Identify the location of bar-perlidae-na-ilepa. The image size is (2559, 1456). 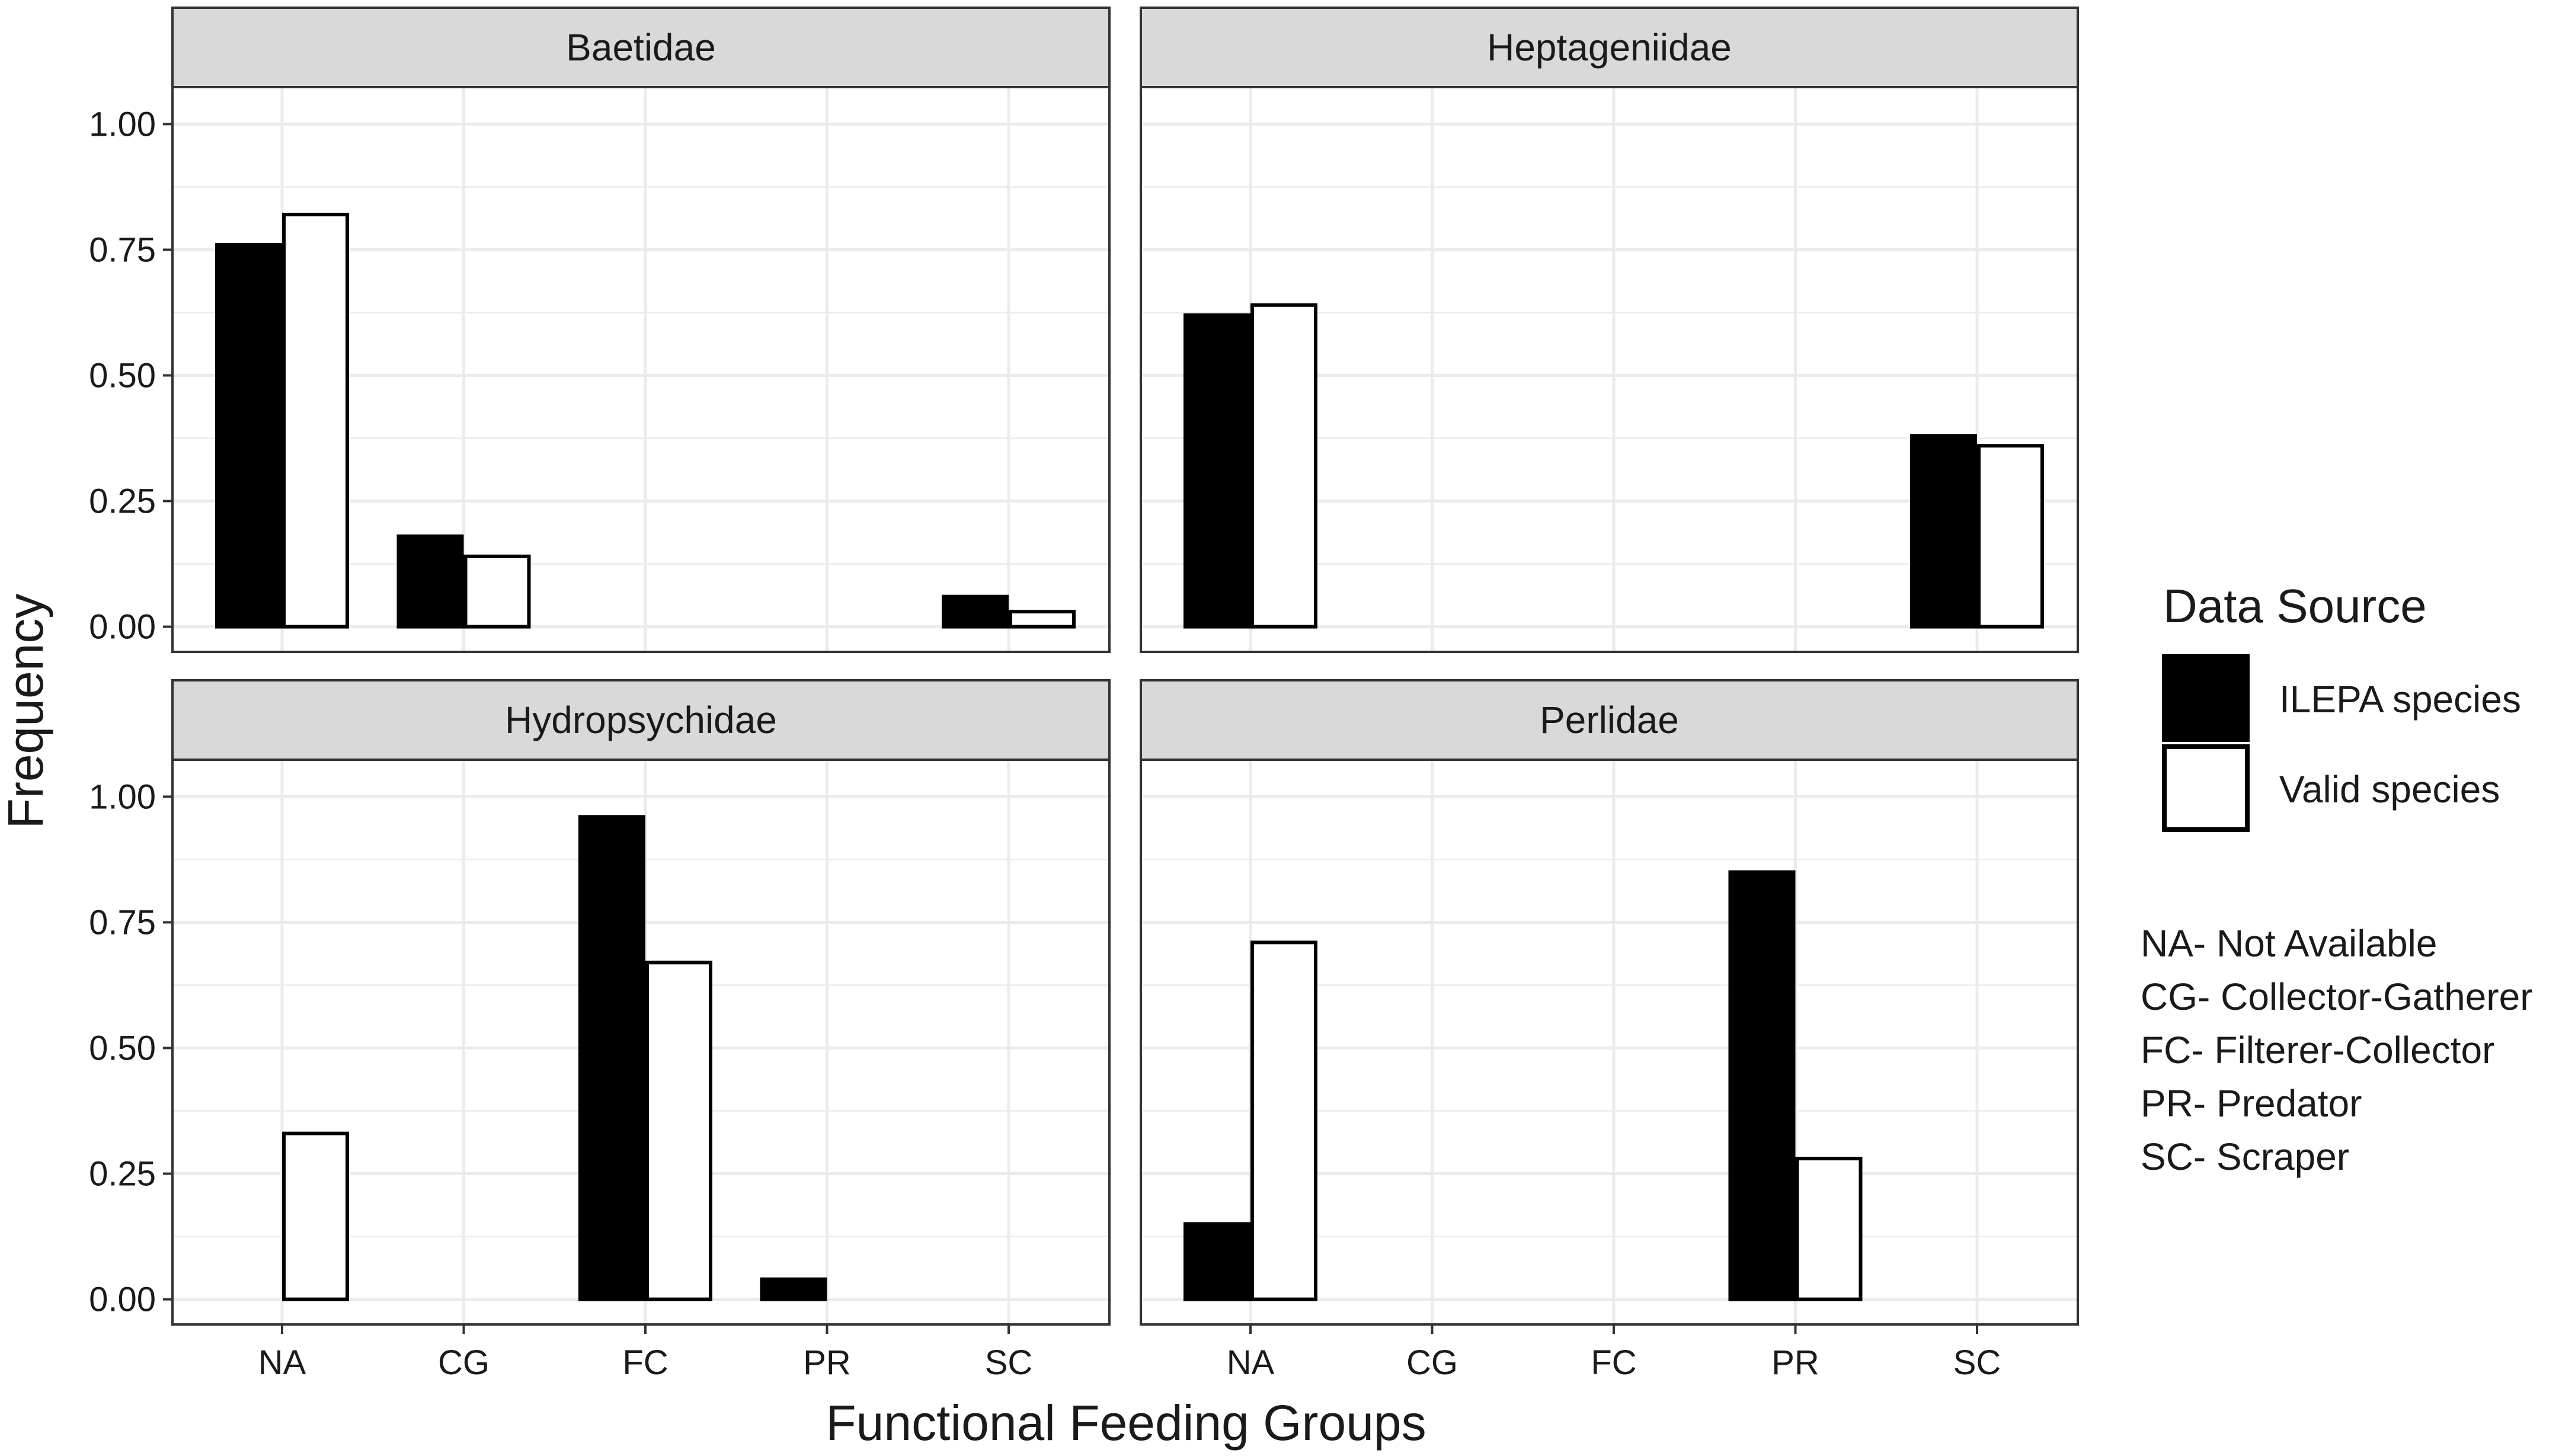
(1216, 1261).